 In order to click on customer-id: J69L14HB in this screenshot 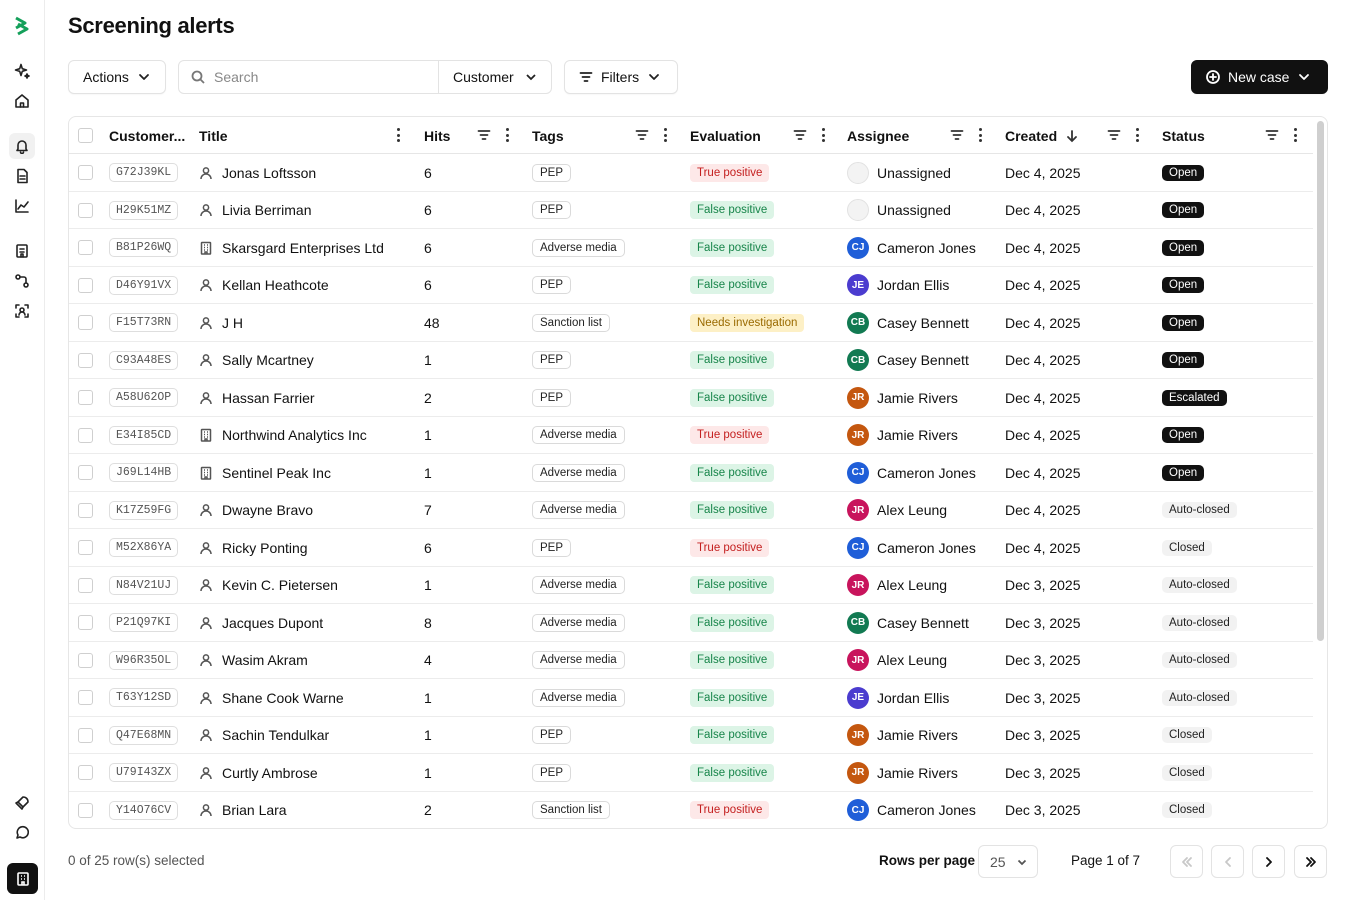, I will do `click(144, 472)`.